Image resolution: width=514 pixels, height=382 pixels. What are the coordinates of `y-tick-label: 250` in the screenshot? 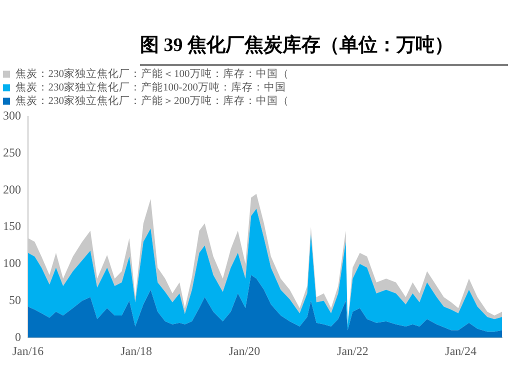 It's located at (12, 153).